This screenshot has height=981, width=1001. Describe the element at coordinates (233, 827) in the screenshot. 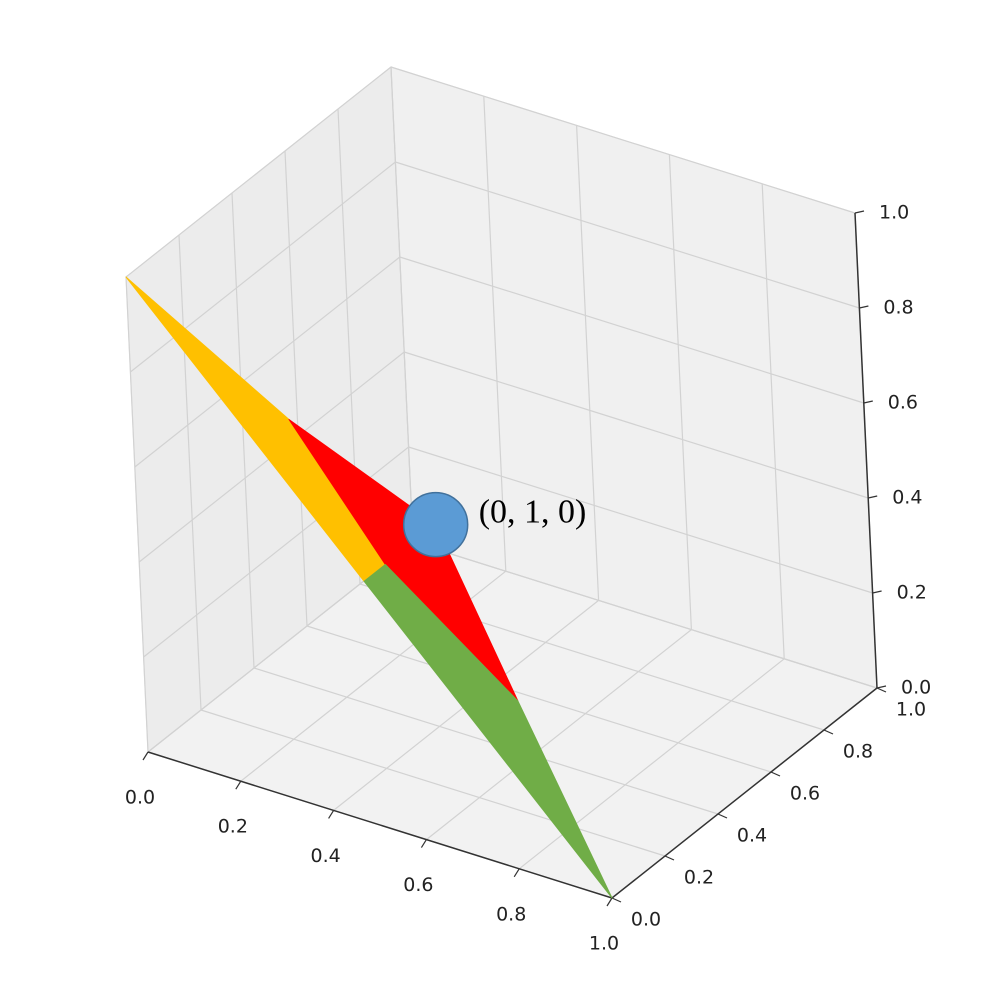

I see `x-tick-label: 0.2` at that location.